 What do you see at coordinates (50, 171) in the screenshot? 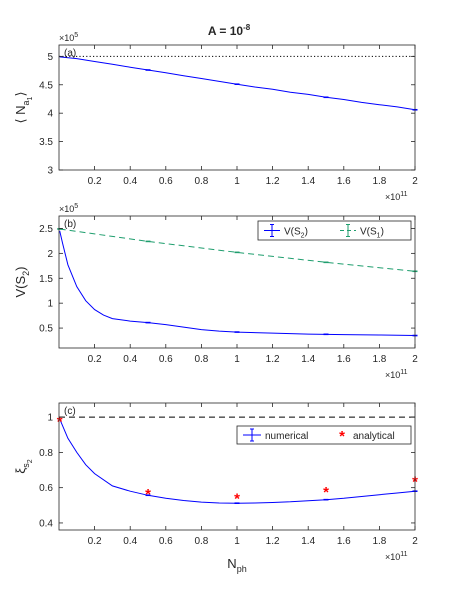
I see `y-tick-label: 3` at bounding box center [50, 171].